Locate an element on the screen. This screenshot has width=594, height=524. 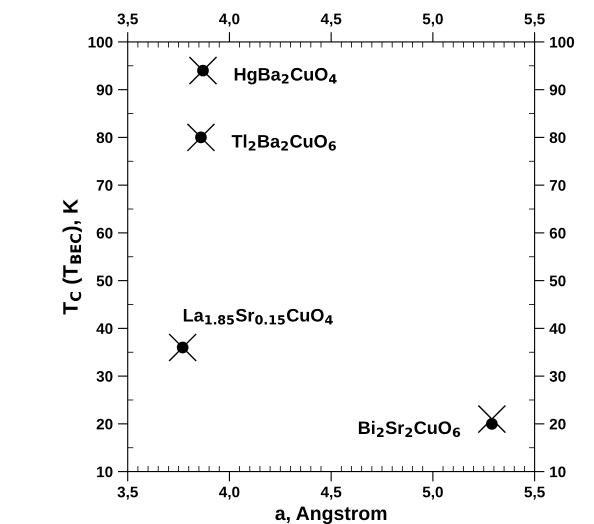
y-tick-label: 20 is located at coordinates (104, 424).